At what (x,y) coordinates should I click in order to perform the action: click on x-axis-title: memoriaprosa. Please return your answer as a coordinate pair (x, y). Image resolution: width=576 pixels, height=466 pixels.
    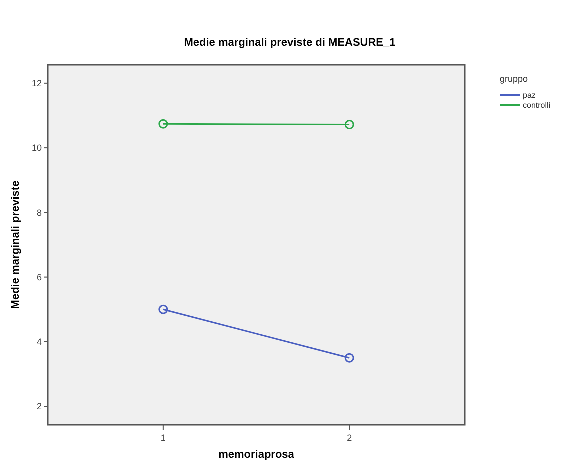
    Looking at the image, I should click on (257, 455).